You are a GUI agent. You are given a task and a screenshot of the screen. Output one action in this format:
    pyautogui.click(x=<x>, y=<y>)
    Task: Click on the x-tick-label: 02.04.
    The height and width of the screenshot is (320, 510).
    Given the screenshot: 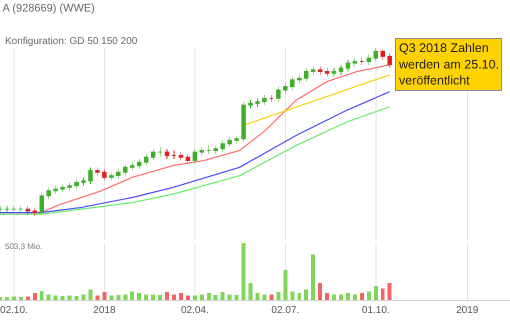 What is the action you would take?
    pyautogui.click(x=194, y=310)
    